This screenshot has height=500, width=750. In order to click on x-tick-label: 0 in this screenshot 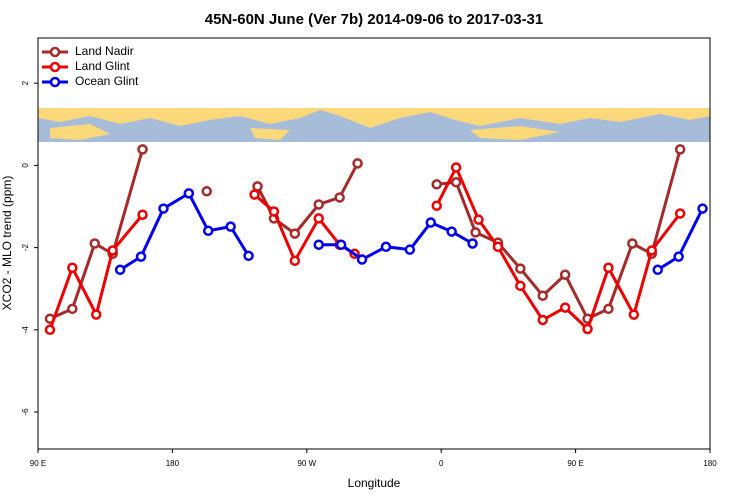, I will do `click(441, 463)`.